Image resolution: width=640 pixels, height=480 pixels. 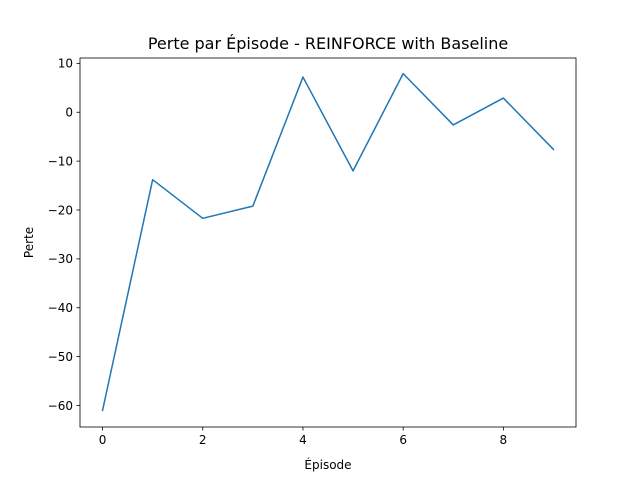 I want to click on y-tick-label: −30, so click(x=60, y=259).